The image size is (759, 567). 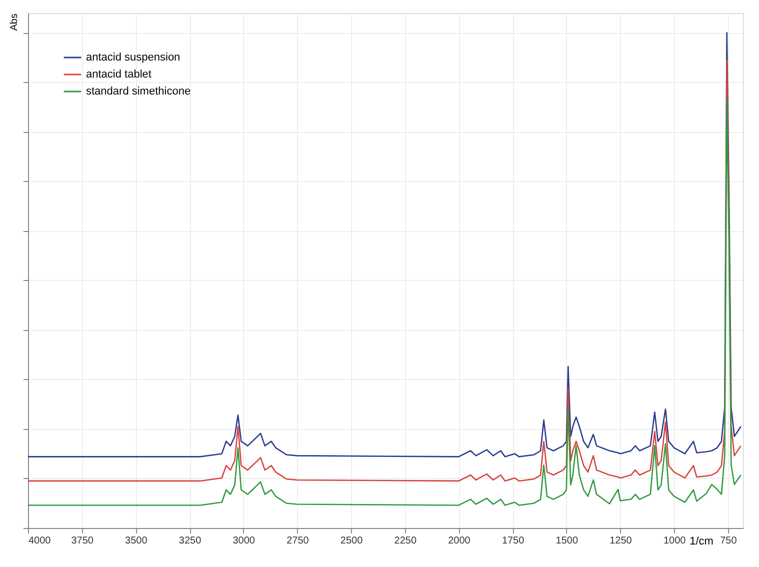 What do you see at coordinates (513, 541) in the screenshot?
I see `x-tick-label: 1750` at bounding box center [513, 541].